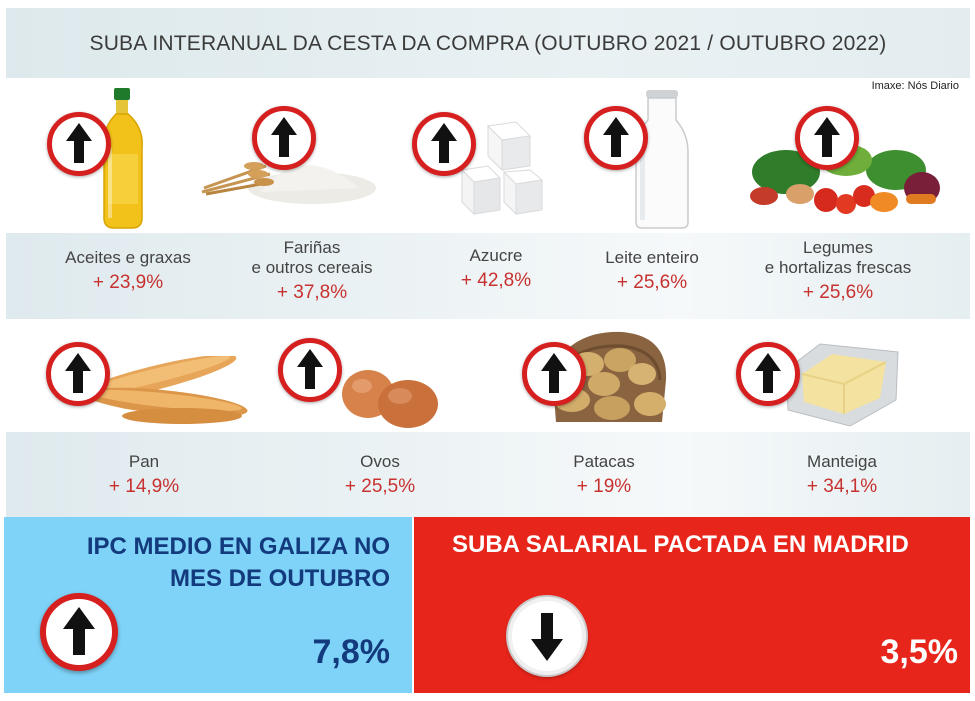  I want to click on item-change: + 19%, so click(604, 486).